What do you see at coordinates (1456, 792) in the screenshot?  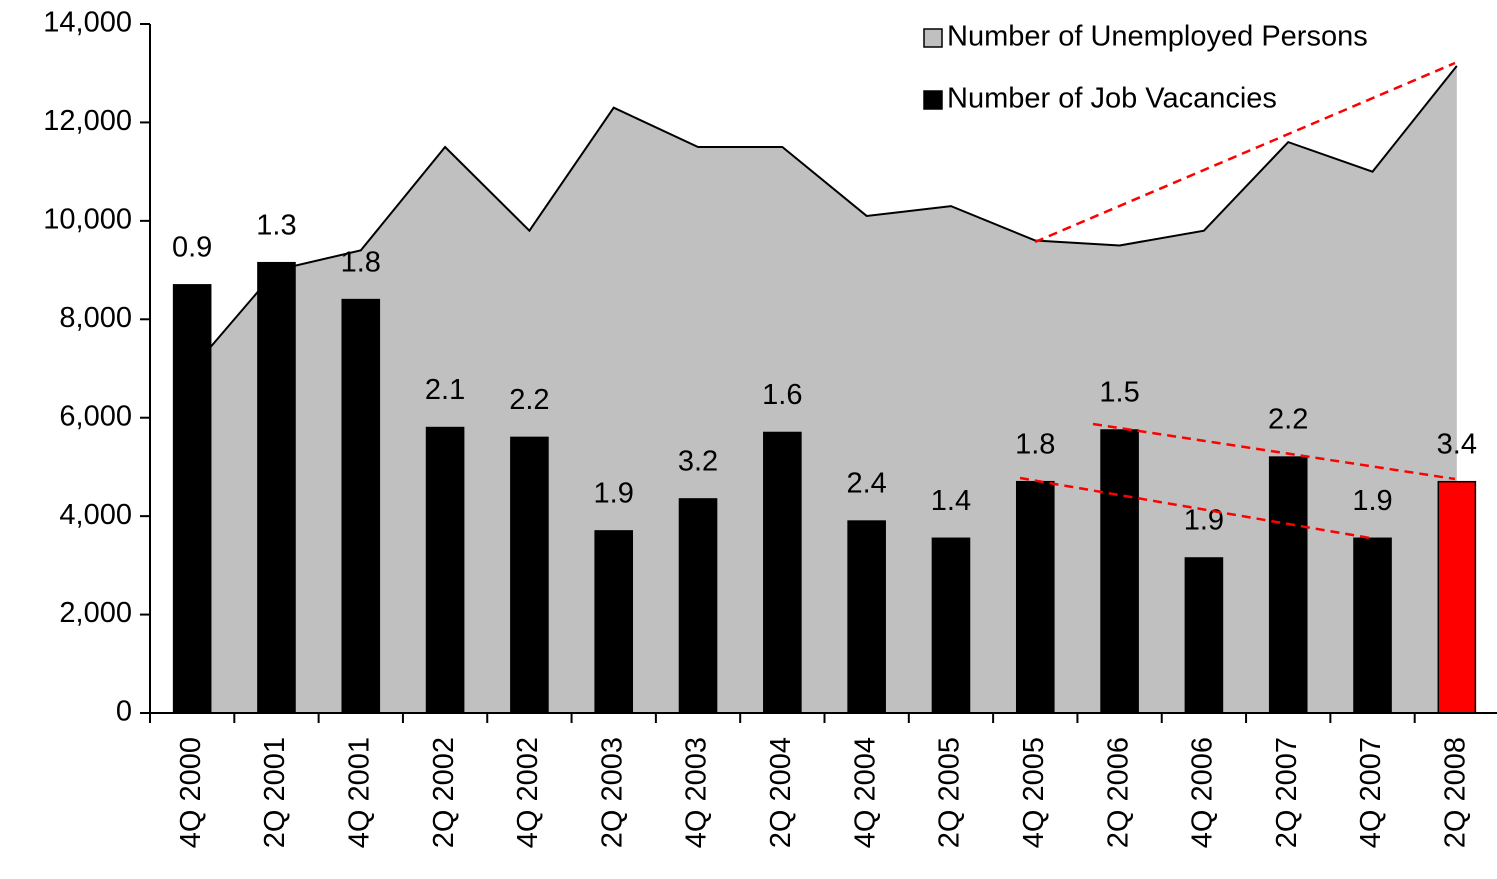 I see `x-tick-label: 2Q 2008` at bounding box center [1456, 792].